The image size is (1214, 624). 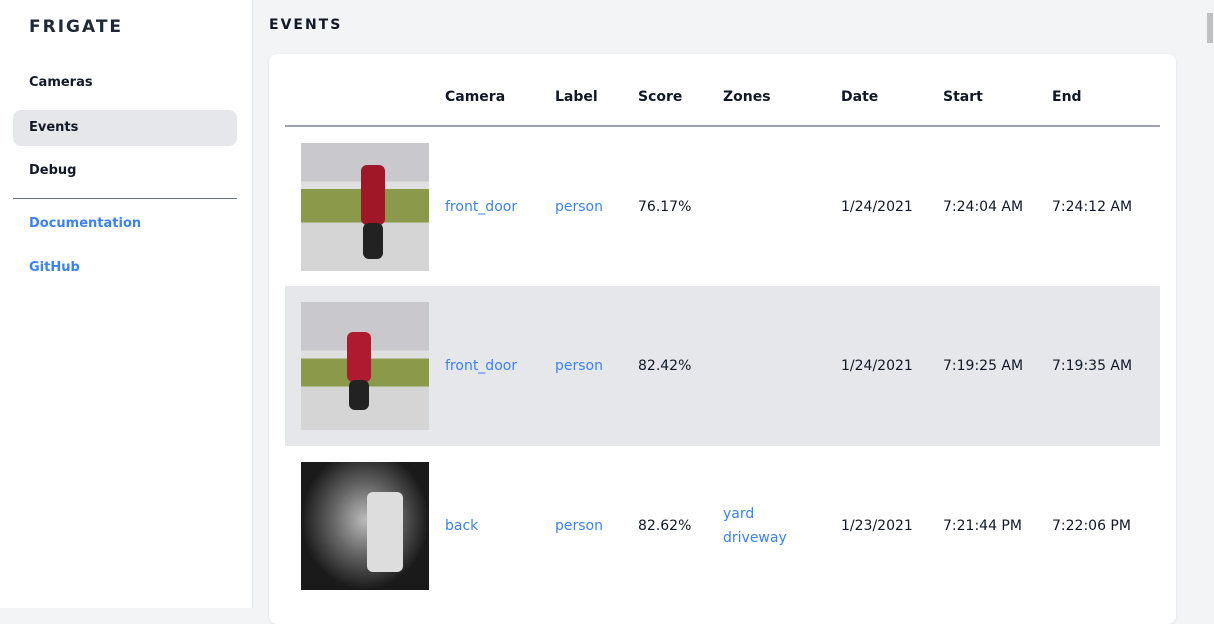 What do you see at coordinates (1106, 366) in the screenshot?
I see `end-time: 7:19:35 AM` at bounding box center [1106, 366].